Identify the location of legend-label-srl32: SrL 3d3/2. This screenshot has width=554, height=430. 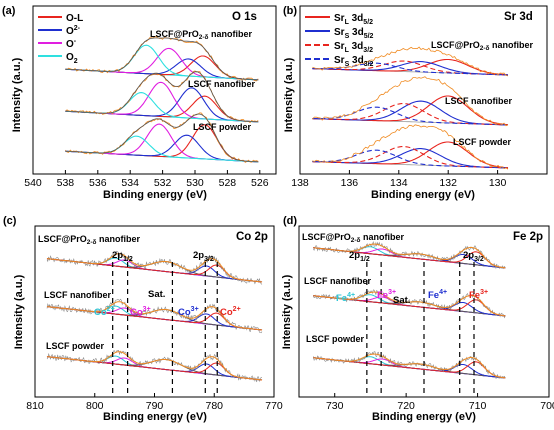
(353, 47).